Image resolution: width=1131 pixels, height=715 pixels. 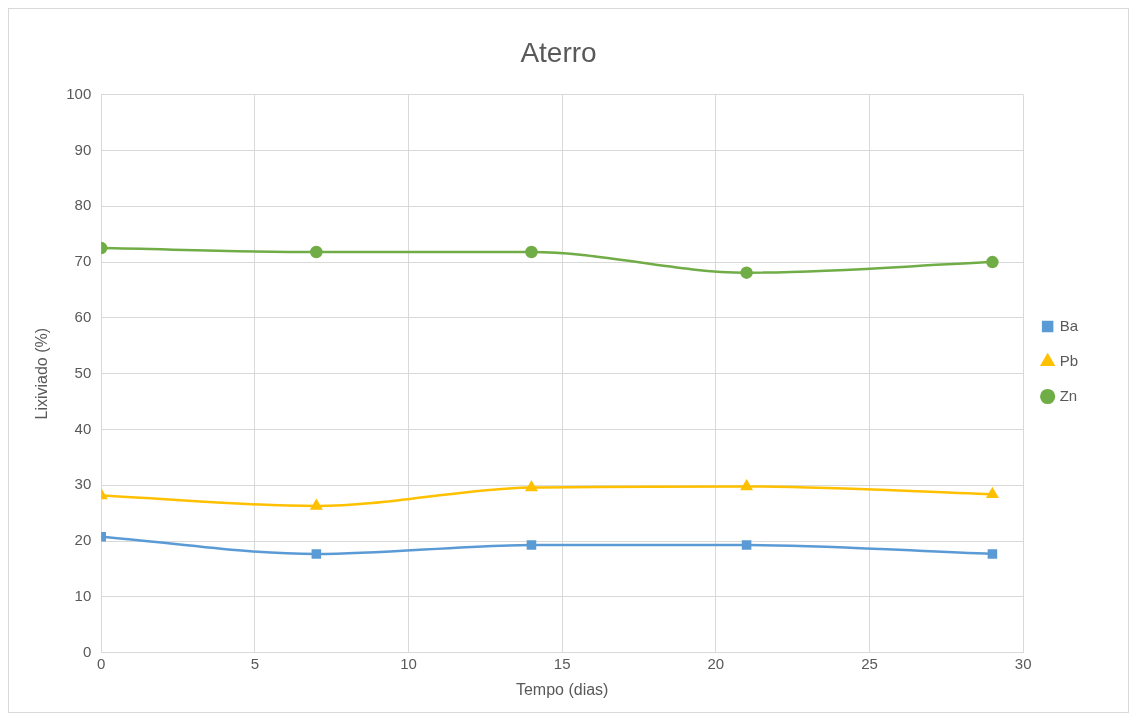 I want to click on y-tick-label: 10, so click(x=83, y=596).